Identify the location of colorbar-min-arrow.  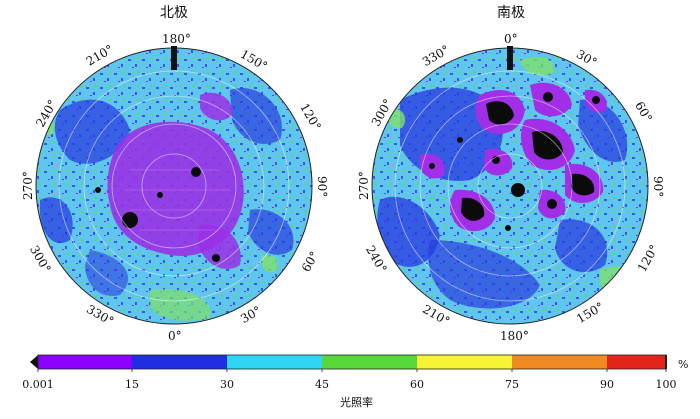
(34, 362).